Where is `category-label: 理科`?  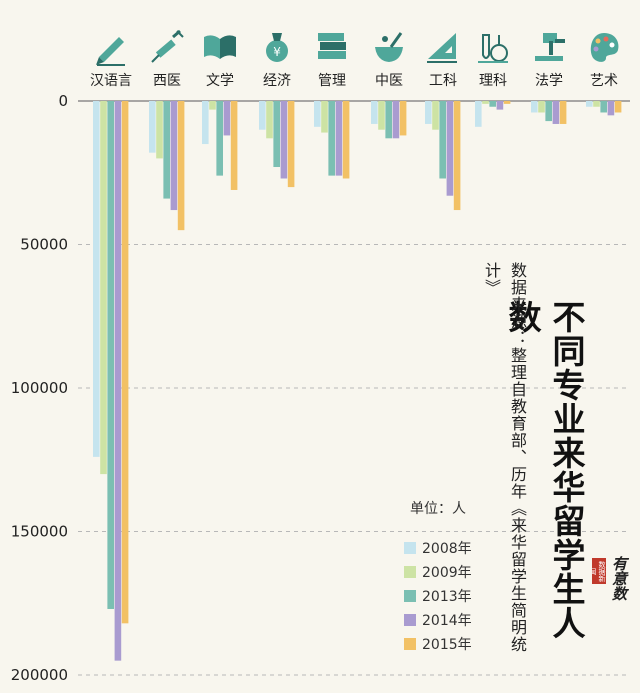 category-label: 理科 is located at coordinates (493, 81).